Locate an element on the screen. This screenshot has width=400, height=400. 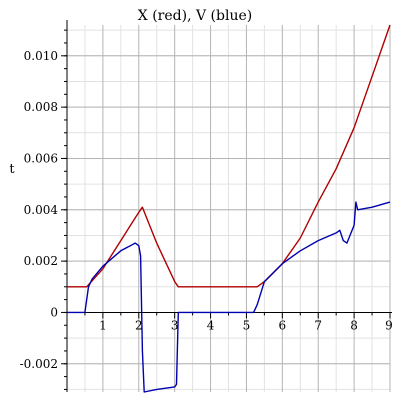
y-tick-label: 0.006 is located at coordinates (41, 158).